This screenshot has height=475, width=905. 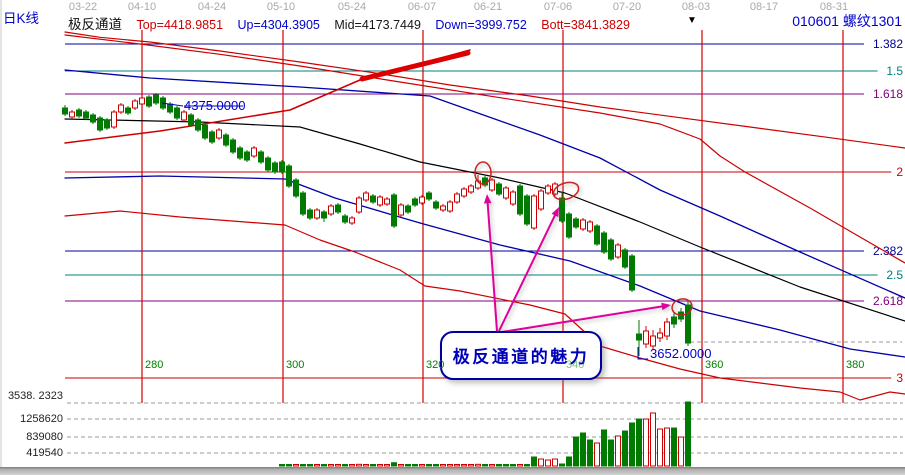 What do you see at coordinates (352, 7) in the screenshot?
I see `date-label: 05-24` at bounding box center [352, 7].